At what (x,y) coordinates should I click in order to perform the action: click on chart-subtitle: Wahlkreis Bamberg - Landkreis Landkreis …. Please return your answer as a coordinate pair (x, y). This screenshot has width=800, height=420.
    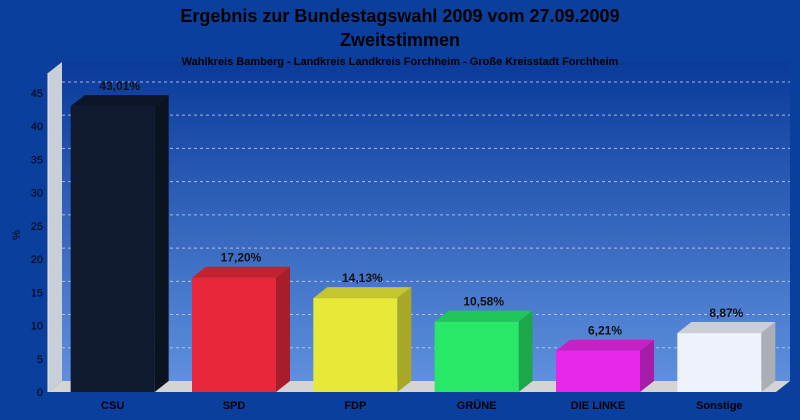
    Looking at the image, I should click on (400, 62).